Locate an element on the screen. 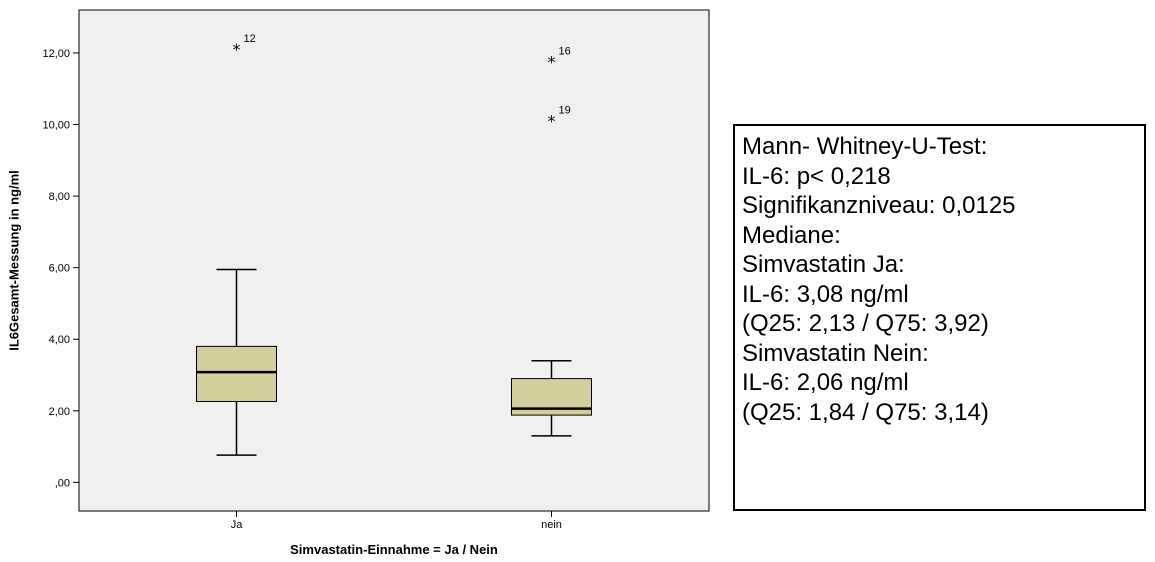  y-tick-label: 8,00 is located at coordinates (59, 197).